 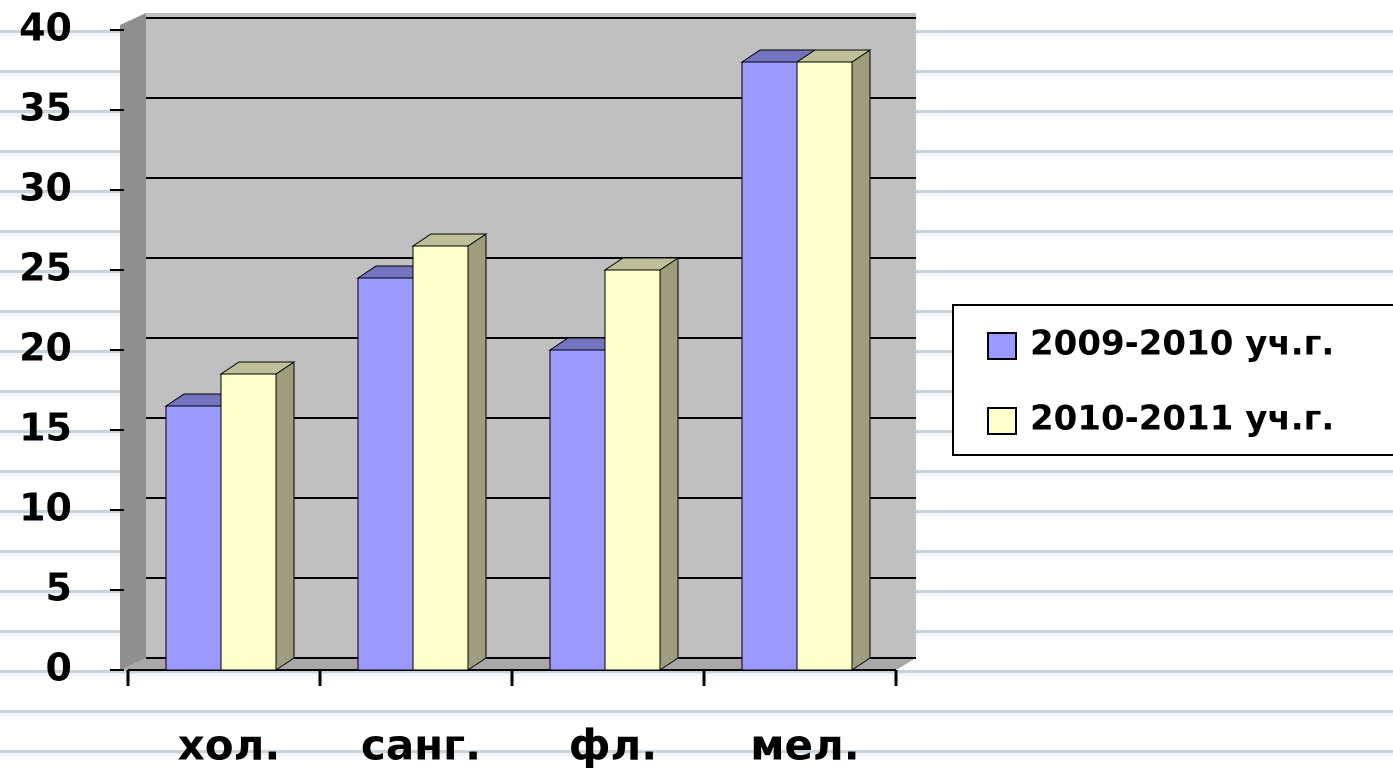 I want to click on x-tick-label: мел., so click(x=805, y=745).